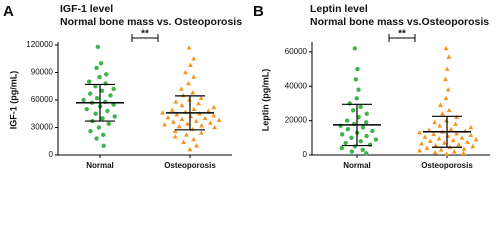  What do you see at coordinates (42, 127) in the screenshot?
I see `y-tick-label: 30000` at bounding box center [42, 127].